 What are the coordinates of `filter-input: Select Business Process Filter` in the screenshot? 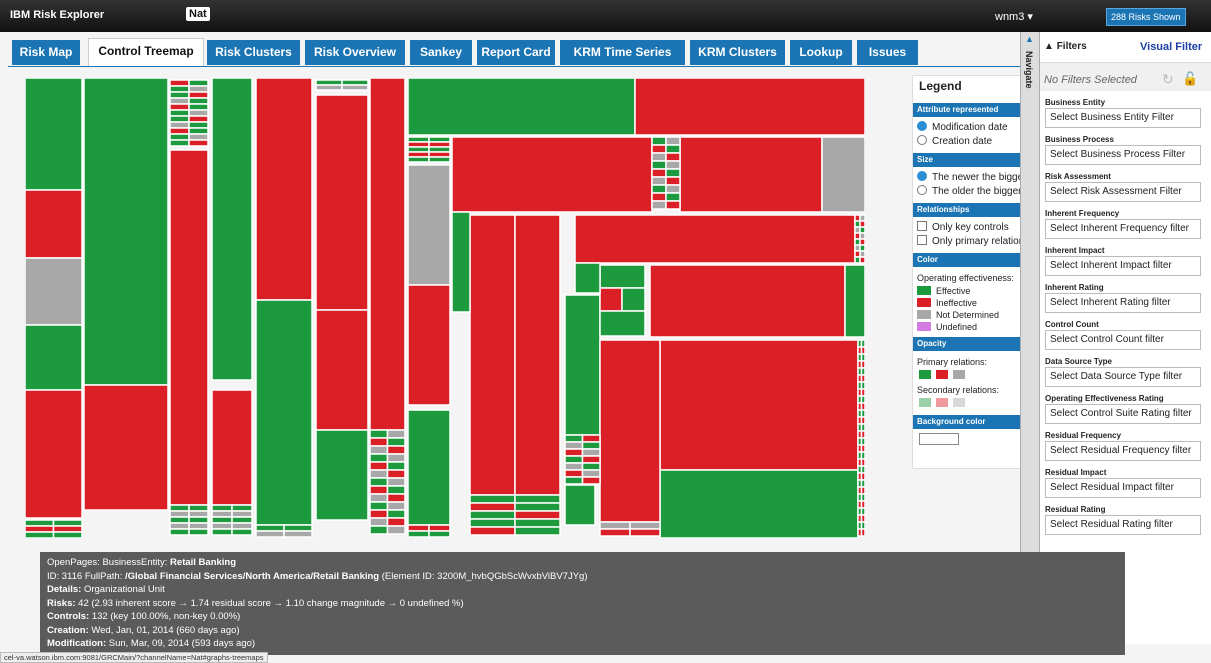 It's located at (1123, 155).